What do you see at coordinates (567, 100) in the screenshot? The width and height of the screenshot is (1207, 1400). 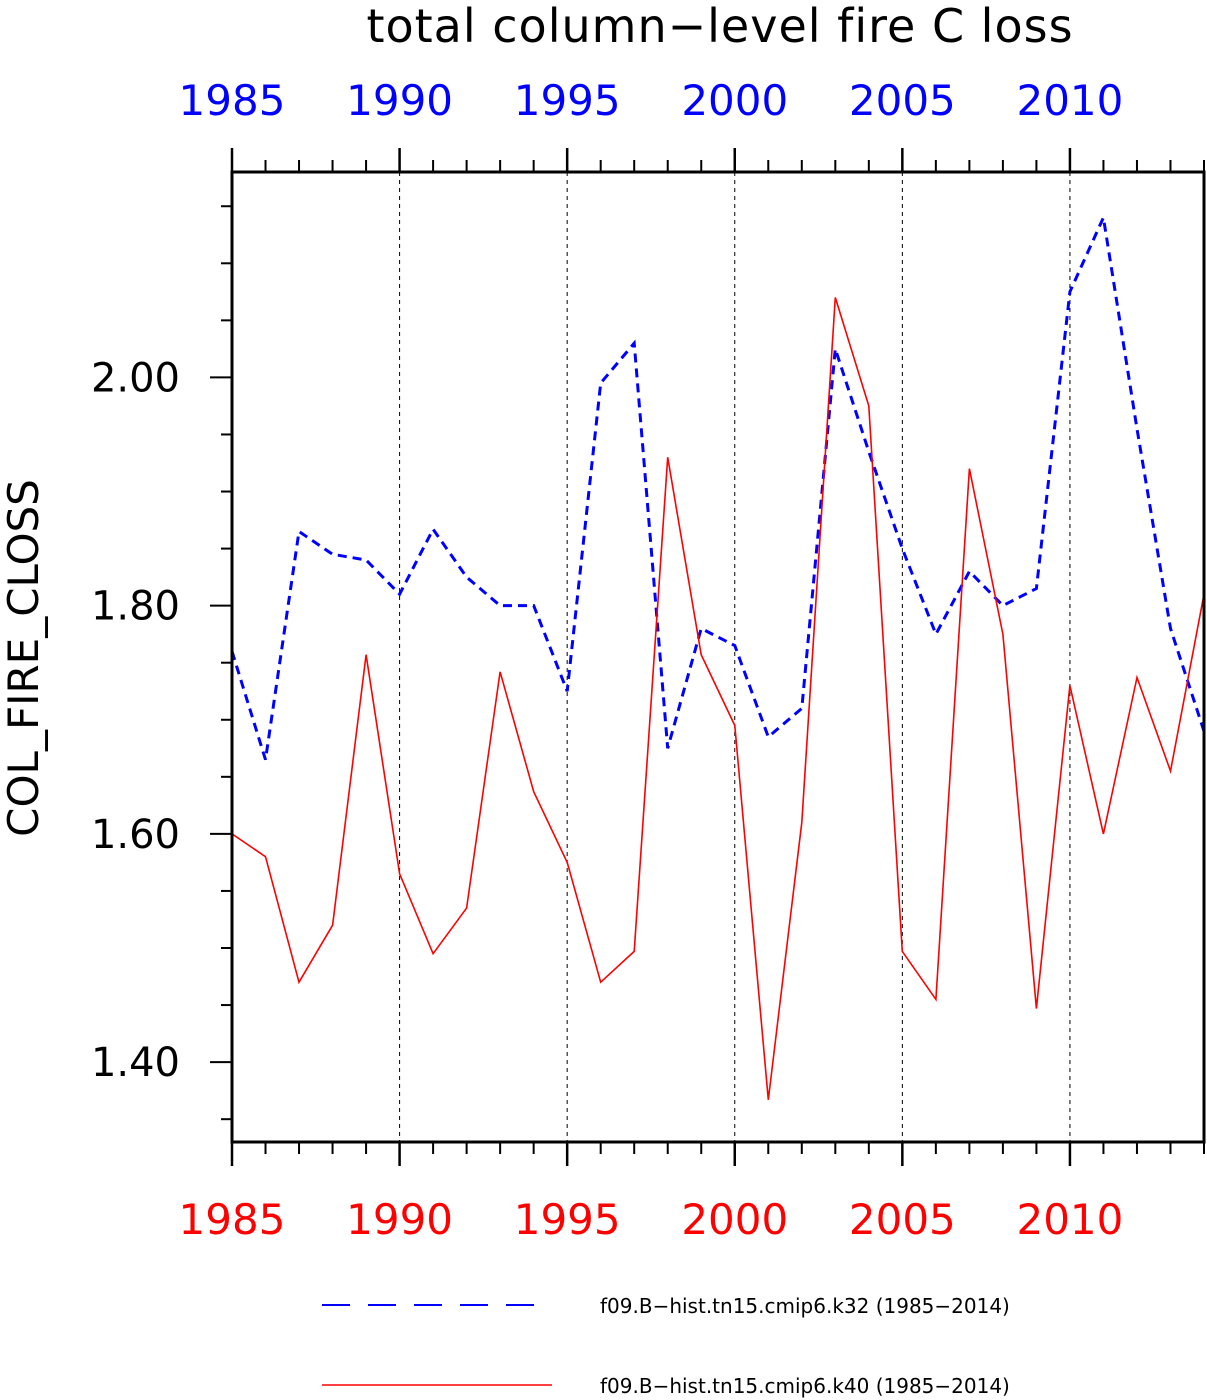 I see `xtick-top-label-2: 1995` at bounding box center [567, 100].